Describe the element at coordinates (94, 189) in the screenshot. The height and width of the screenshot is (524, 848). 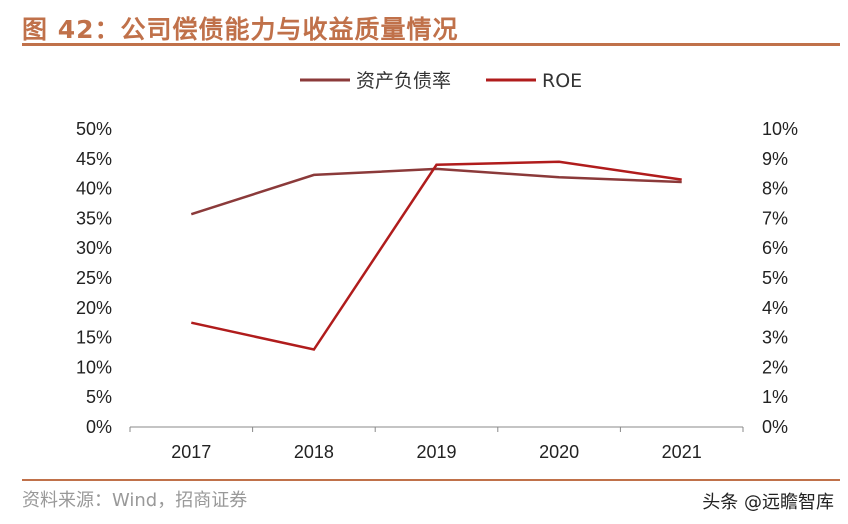
I see `y-left-tick-label: 40%` at that location.